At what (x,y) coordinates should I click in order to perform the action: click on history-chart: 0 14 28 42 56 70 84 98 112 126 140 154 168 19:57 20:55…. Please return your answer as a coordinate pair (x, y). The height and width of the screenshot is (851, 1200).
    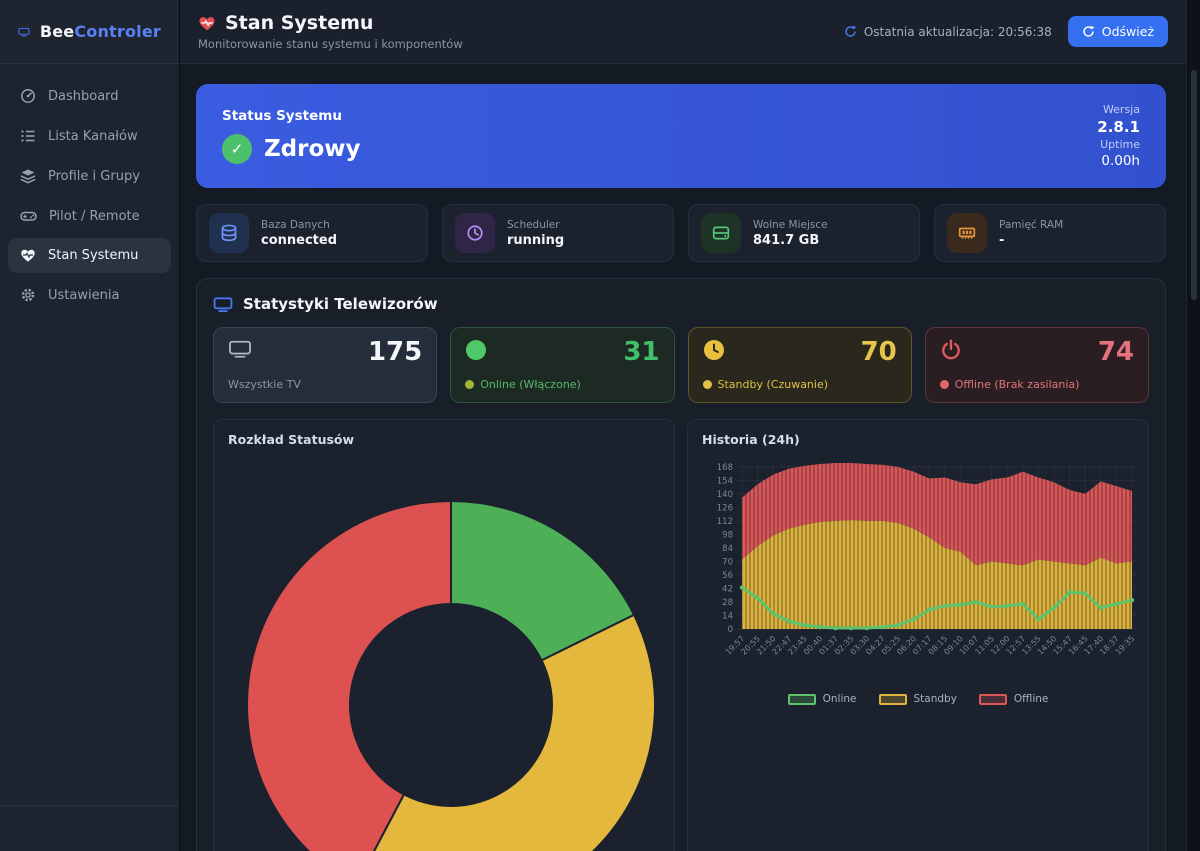
    Looking at the image, I should click on (919, 571).